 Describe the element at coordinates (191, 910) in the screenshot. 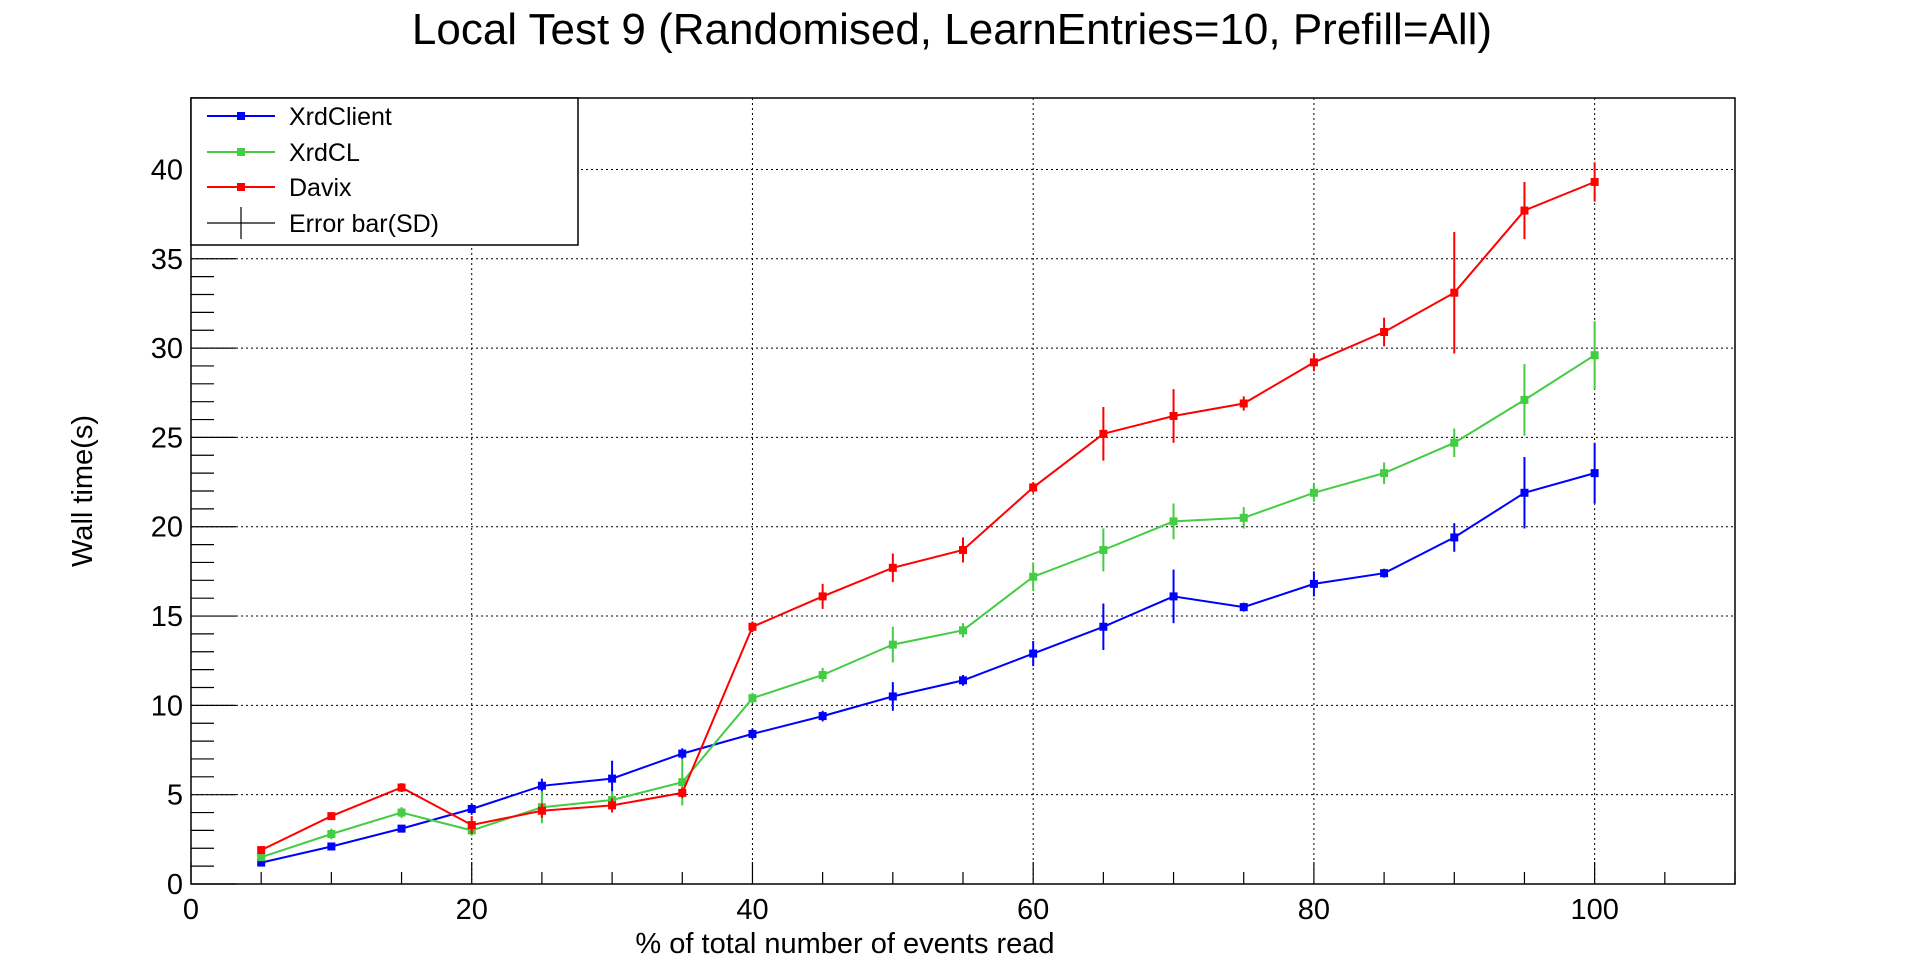

I see `x-tick-label: 0` at that location.